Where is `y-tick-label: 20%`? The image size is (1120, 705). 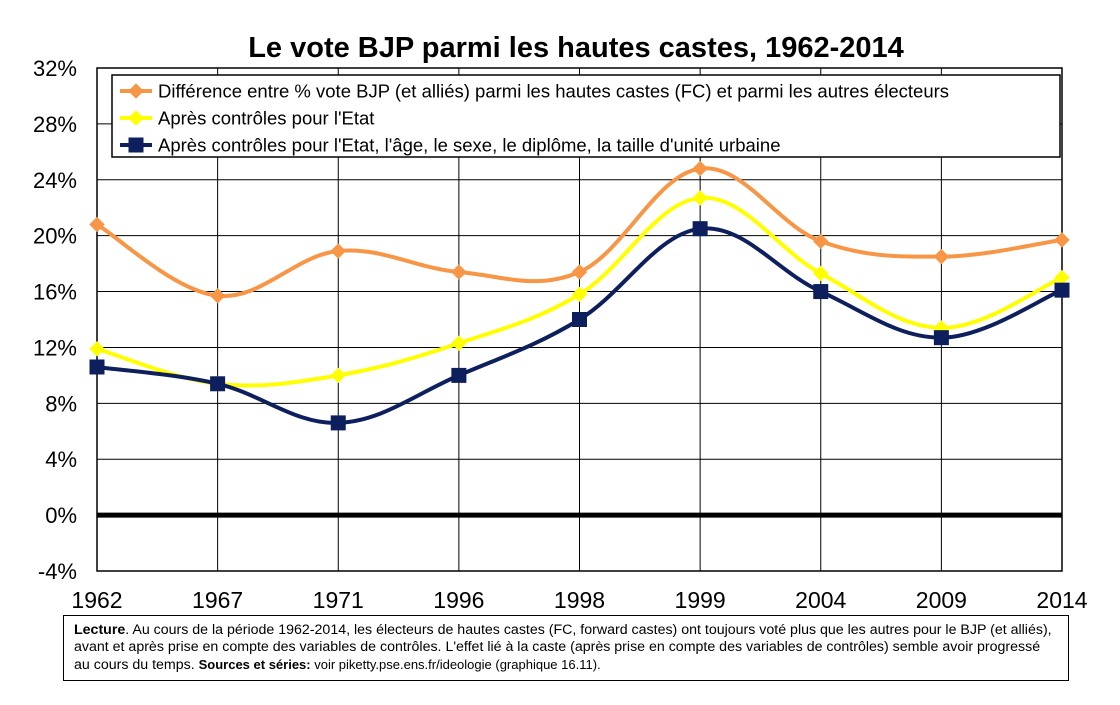
y-tick-label: 20% is located at coordinates (55, 236).